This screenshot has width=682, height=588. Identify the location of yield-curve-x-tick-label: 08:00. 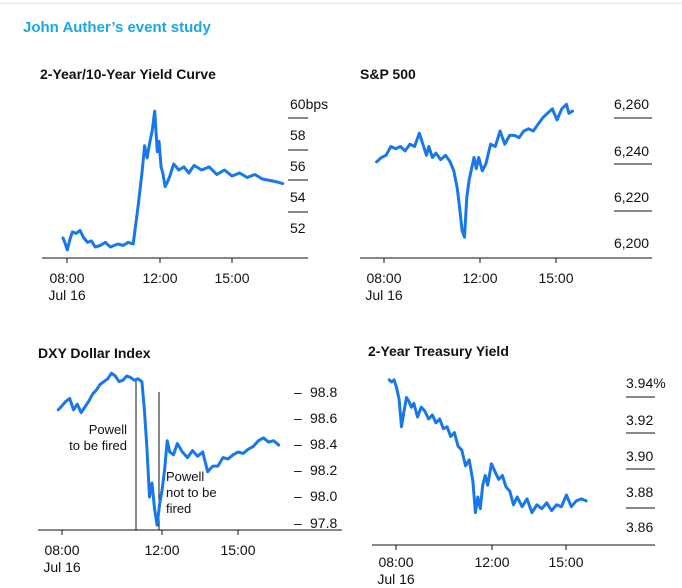
(66, 278).